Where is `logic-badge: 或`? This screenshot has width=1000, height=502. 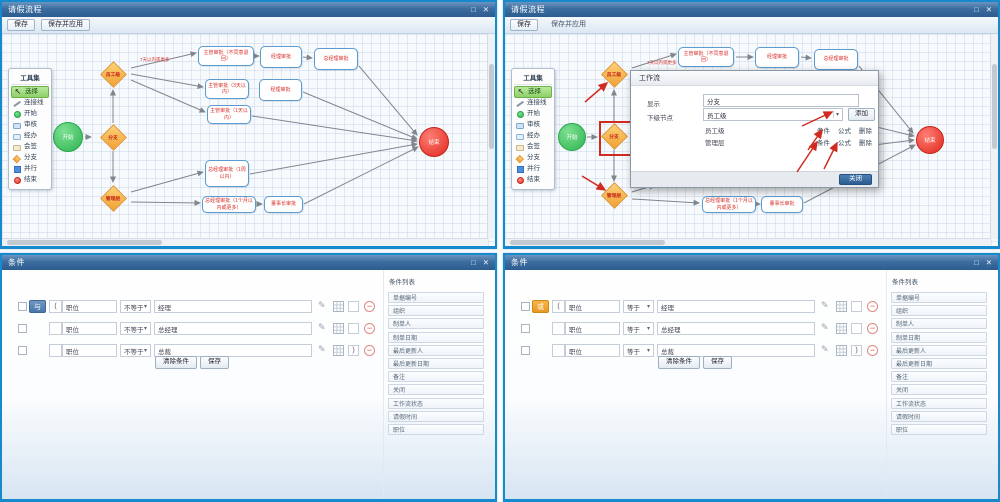 logic-badge: 或 is located at coordinates (540, 306).